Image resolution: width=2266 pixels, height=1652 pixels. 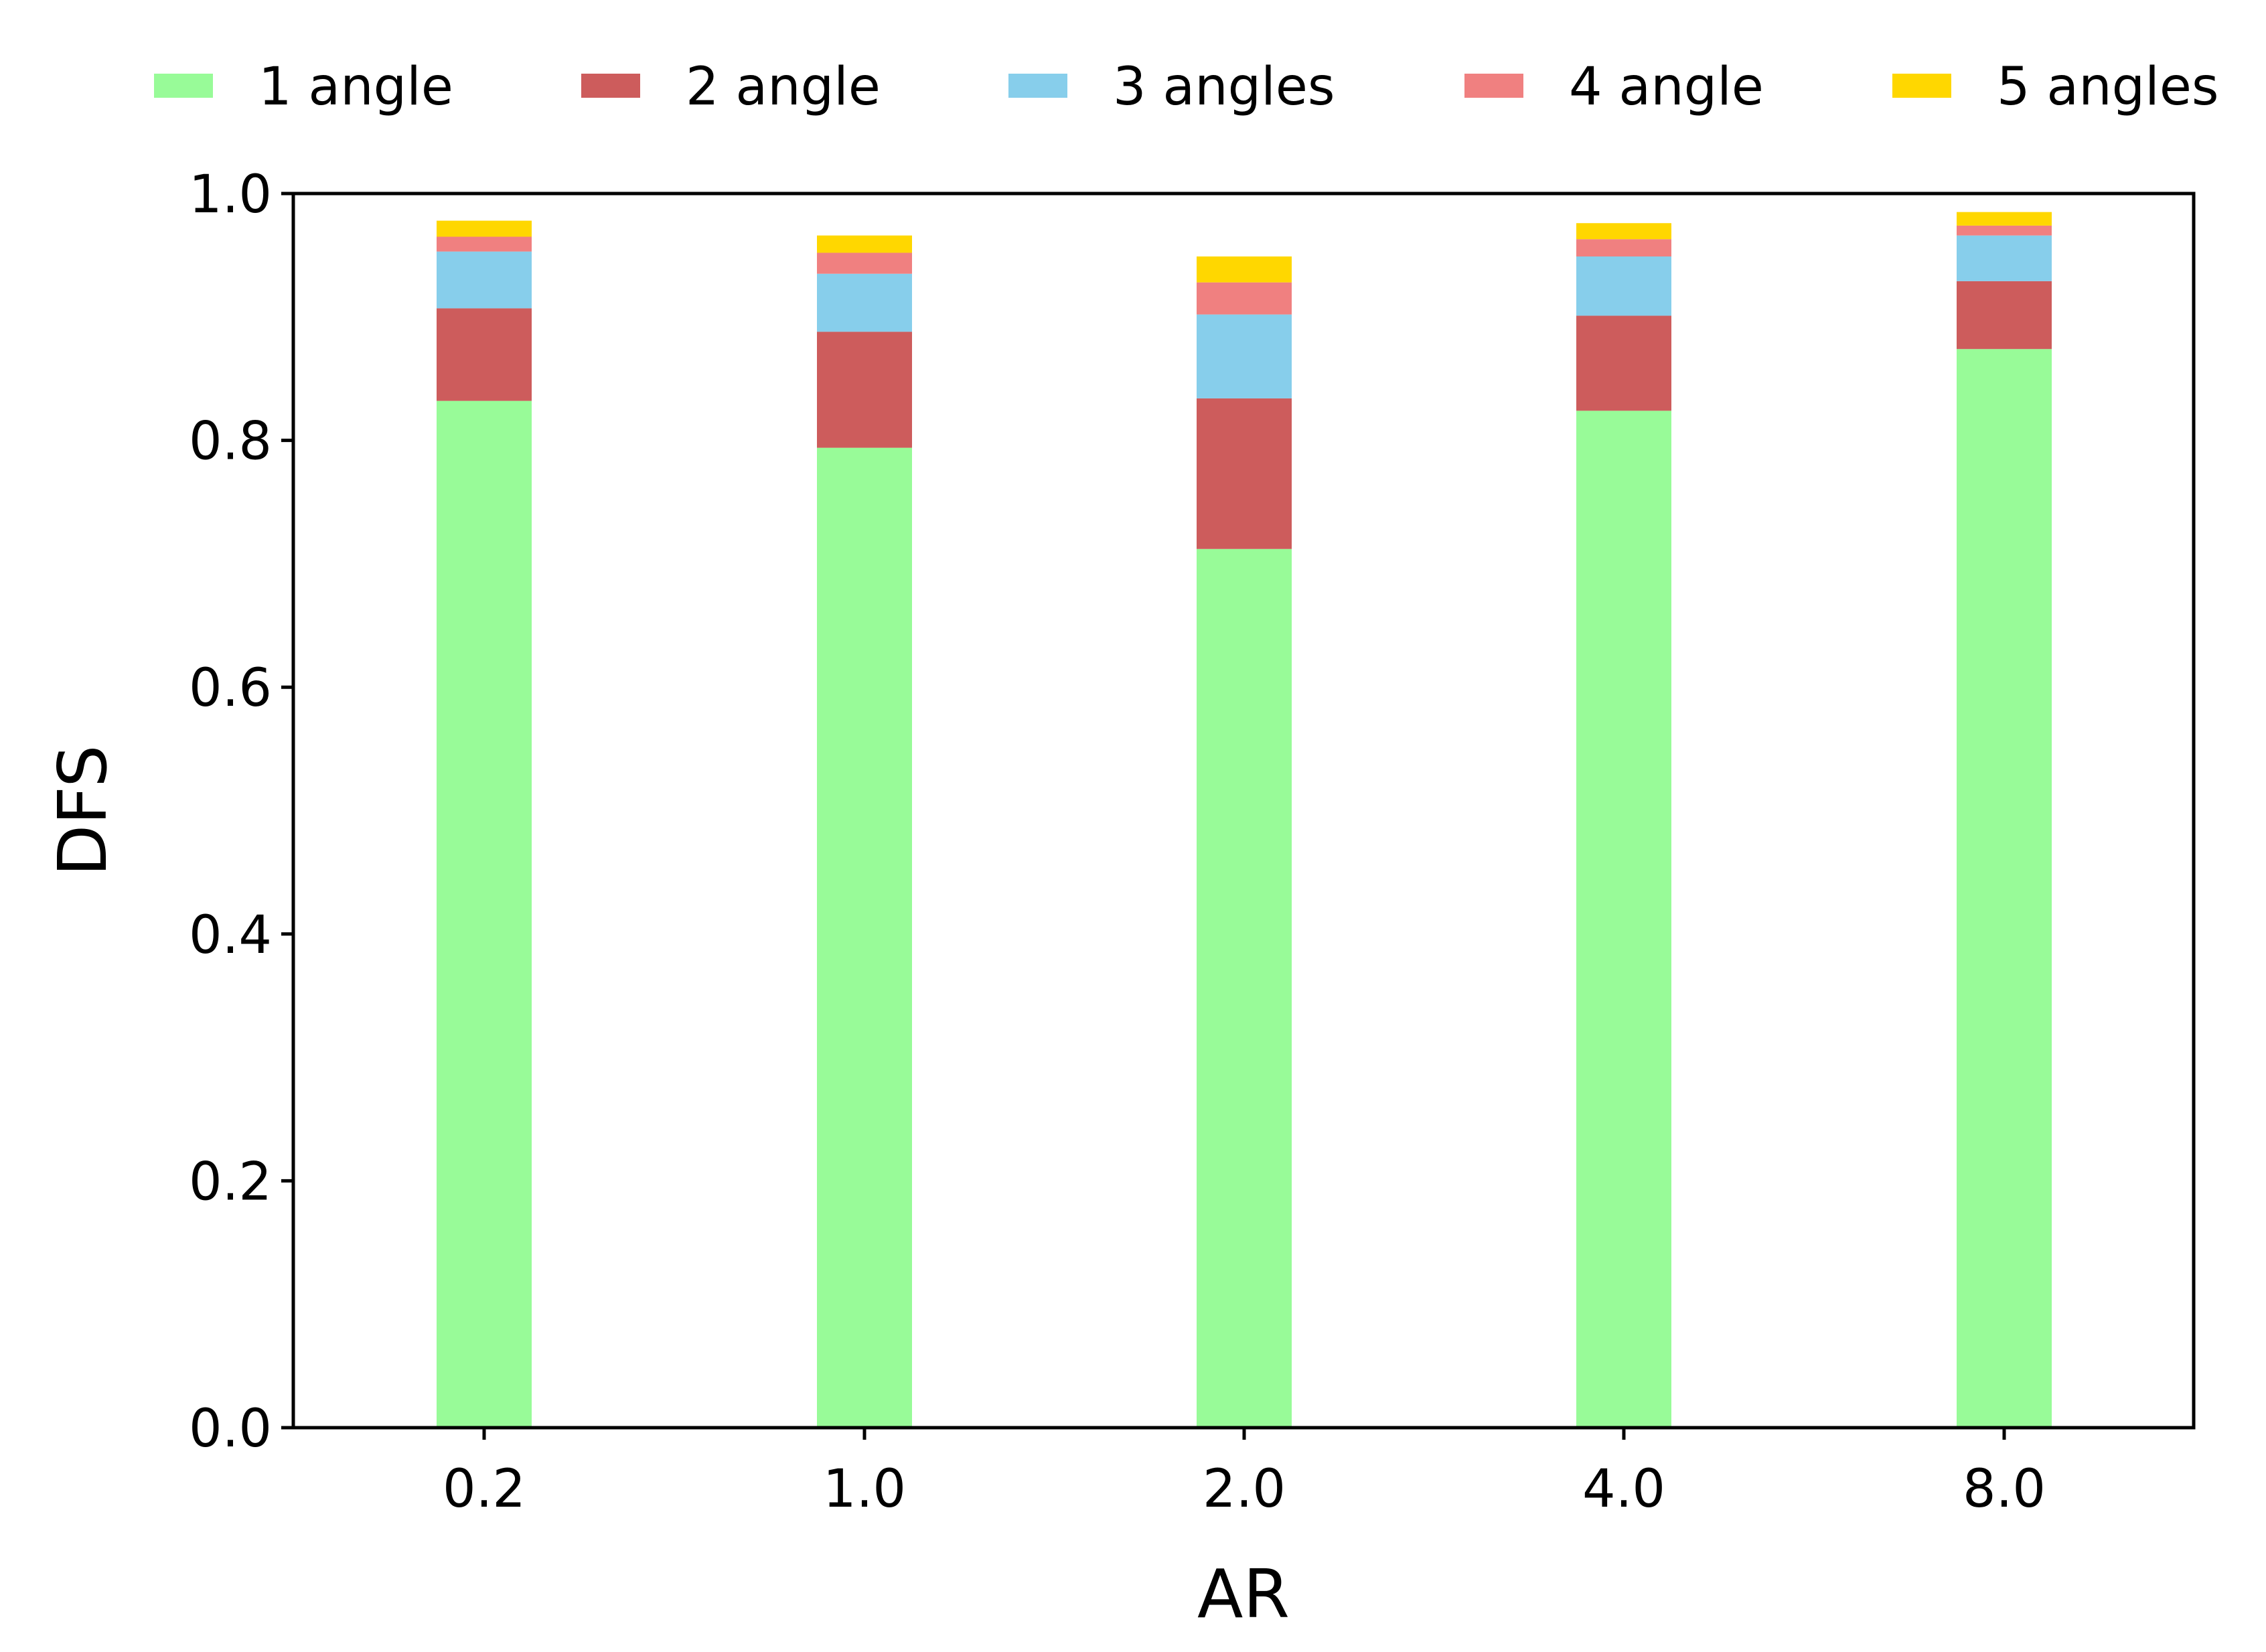 I want to click on legend-item-4: 4 angle, so click(x=1614, y=87).